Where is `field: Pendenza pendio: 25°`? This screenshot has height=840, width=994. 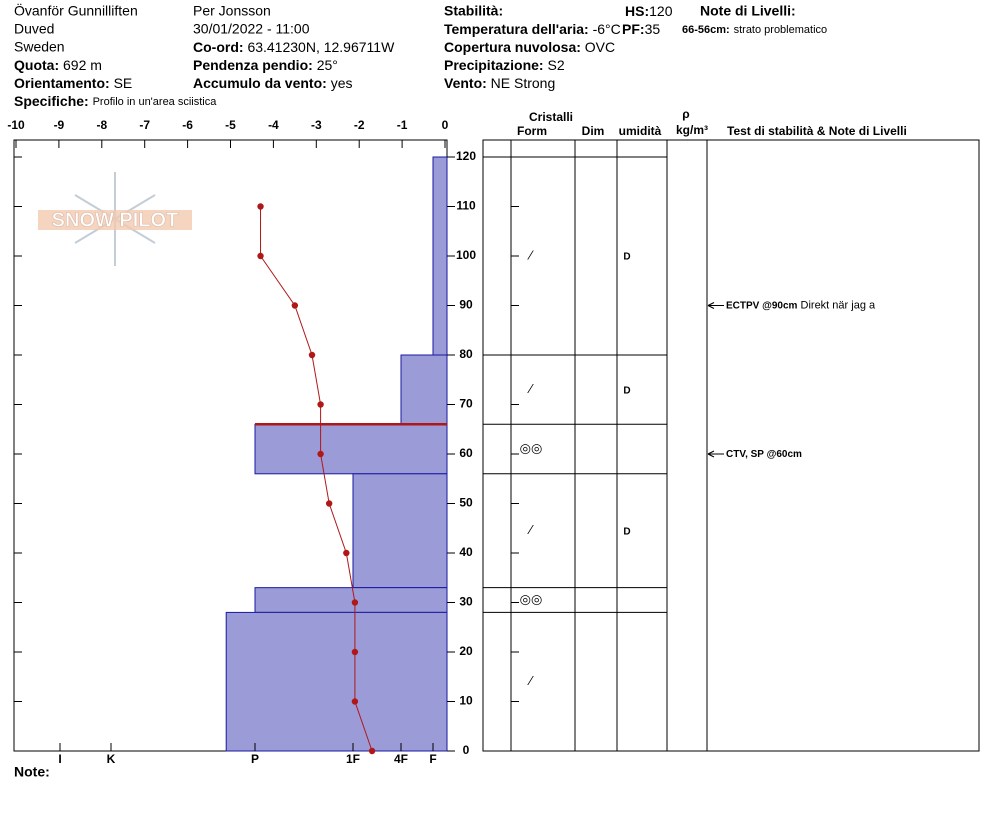 field: Pendenza pendio: 25° is located at coordinates (265, 65).